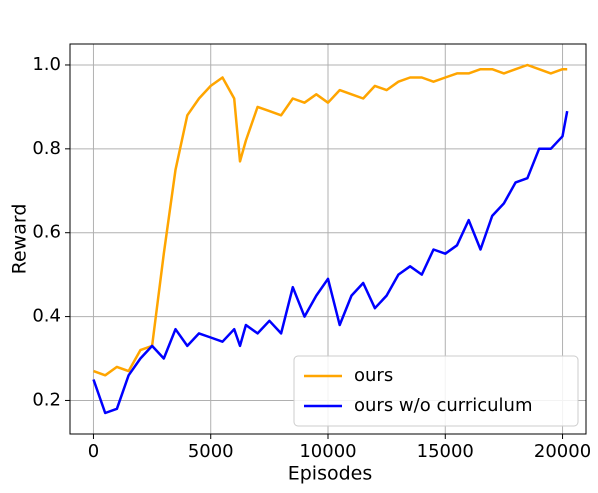  What do you see at coordinates (93, 451) in the screenshot?
I see `x-tick-label: 0` at bounding box center [93, 451].